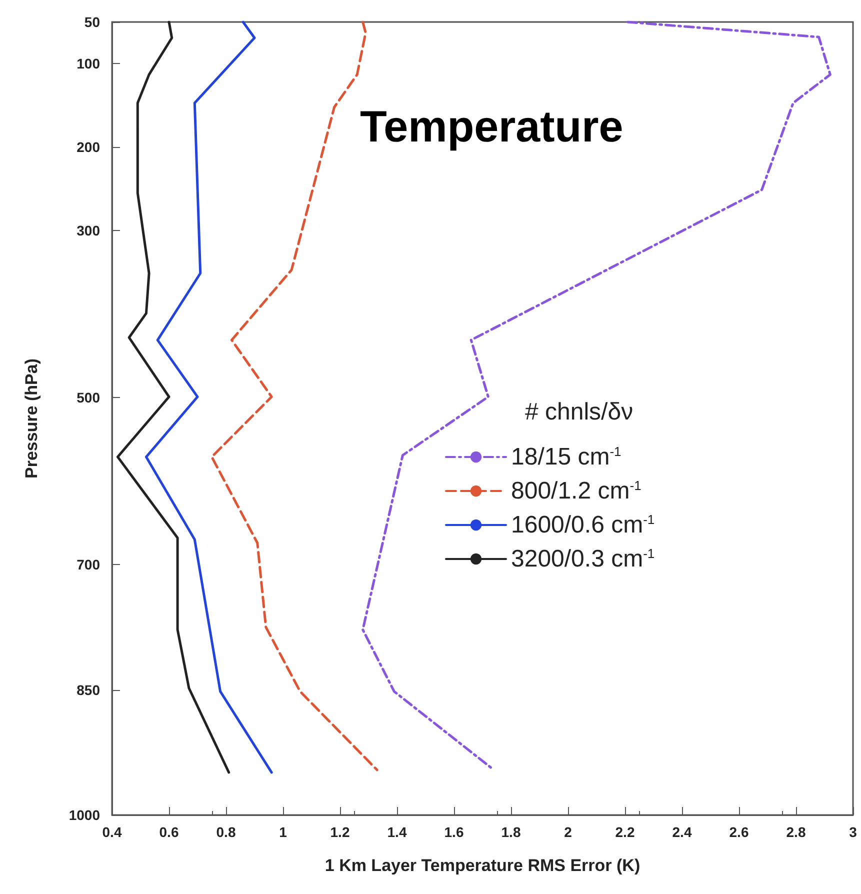 This screenshot has height=894, width=861. What do you see at coordinates (853, 832) in the screenshot?
I see `x-tick-label: 3` at bounding box center [853, 832].